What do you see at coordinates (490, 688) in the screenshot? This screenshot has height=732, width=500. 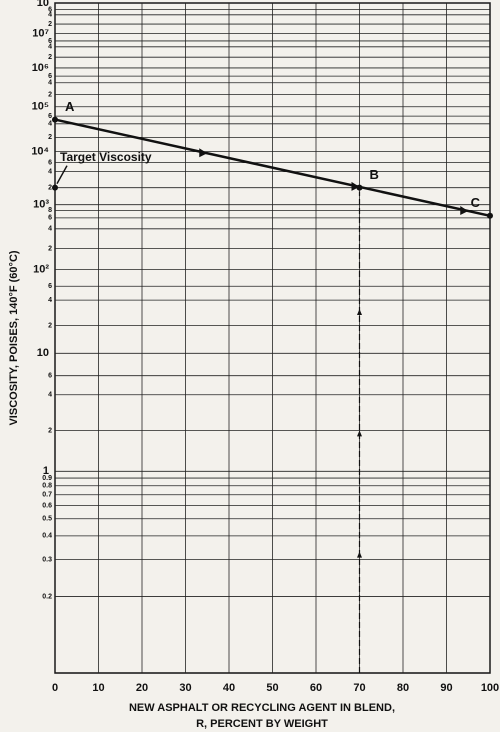 I see `x-tick-label: 100` at bounding box center [490, 688].